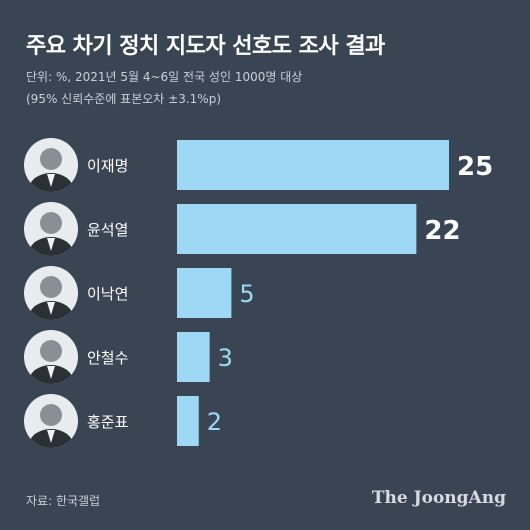  Describe the element at coordinates (442, 231) in the screenshot. I see `data-label: 22` at that location.